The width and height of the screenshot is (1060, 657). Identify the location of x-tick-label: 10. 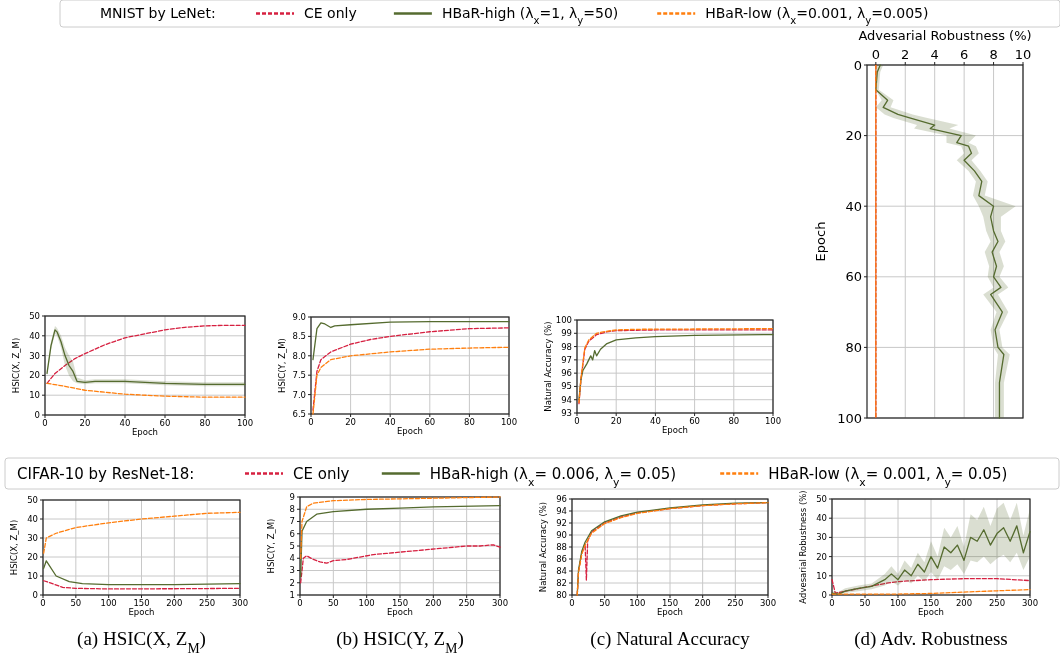
(1023, 54).